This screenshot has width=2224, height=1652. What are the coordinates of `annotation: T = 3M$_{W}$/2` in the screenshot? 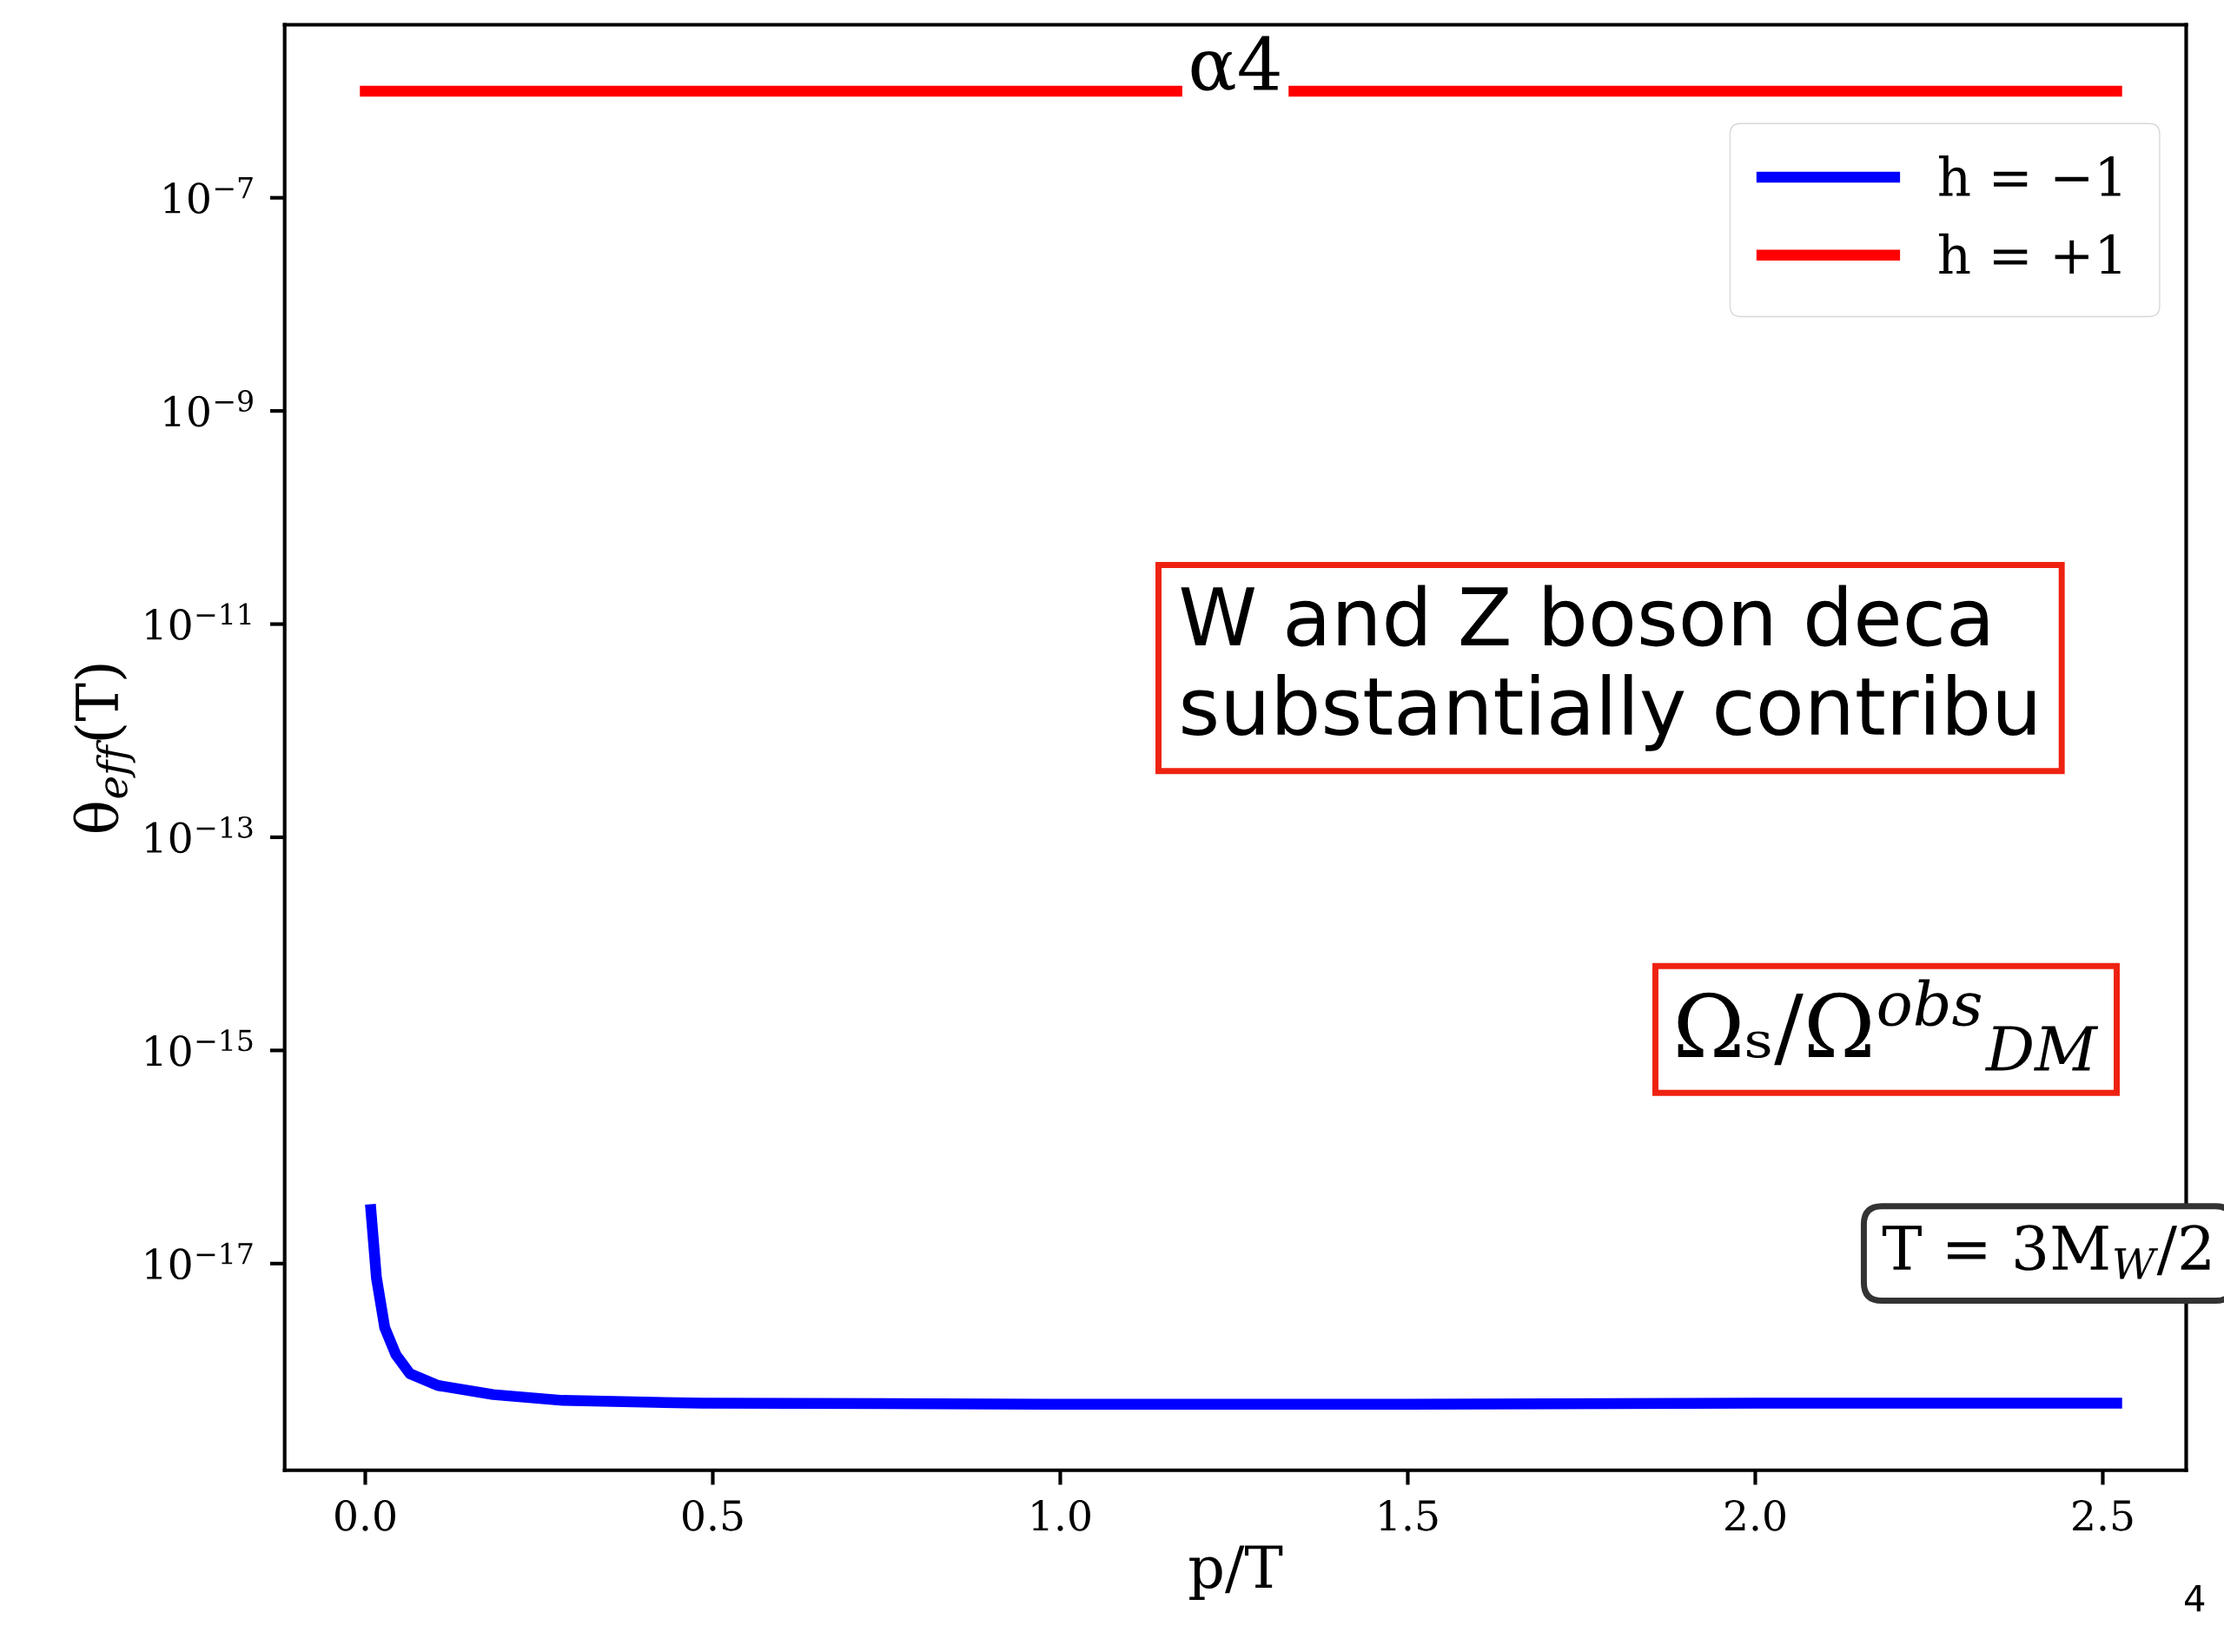 It's located at (2046, 1252).